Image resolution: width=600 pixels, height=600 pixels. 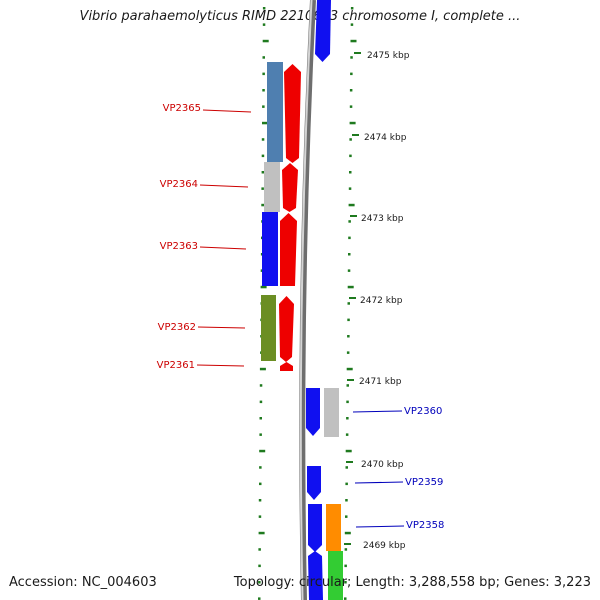 I want to click on scale-label-2472: 2472 kbp, so click(x=381, y=301).